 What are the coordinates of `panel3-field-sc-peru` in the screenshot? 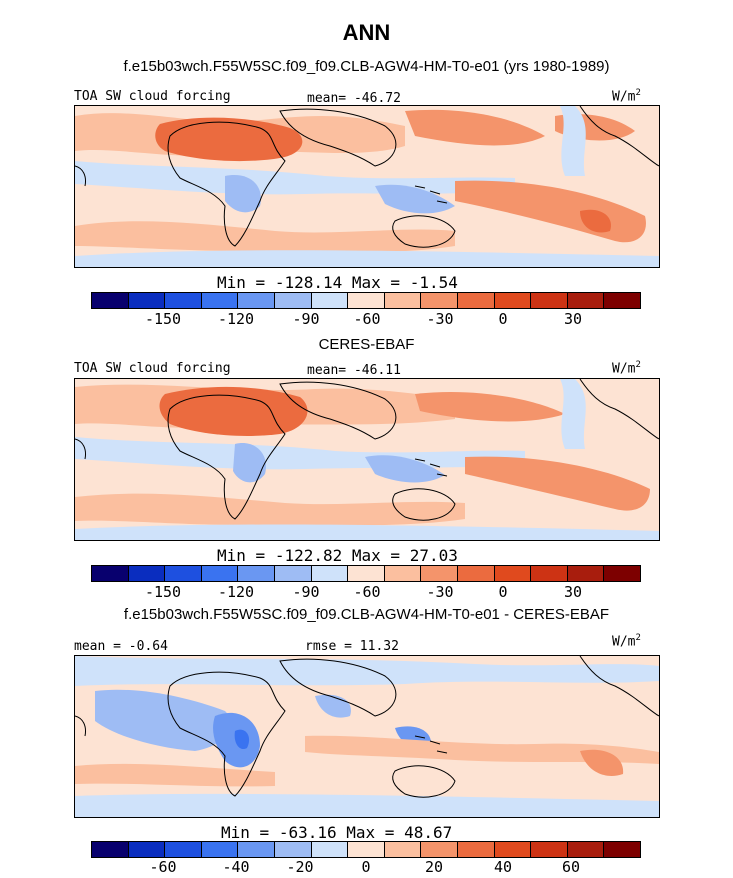 It's located at (602, 762).